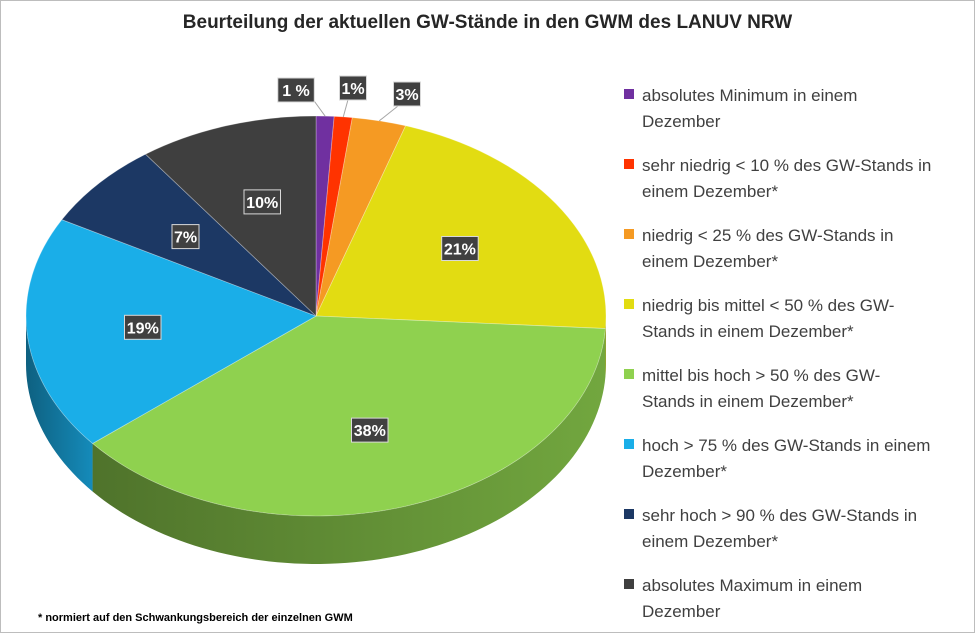 The height and width of the screenshot is (643, 975). I want to click on legend-label: absolutes Maximum in einem Dezember, so click(752, 598).